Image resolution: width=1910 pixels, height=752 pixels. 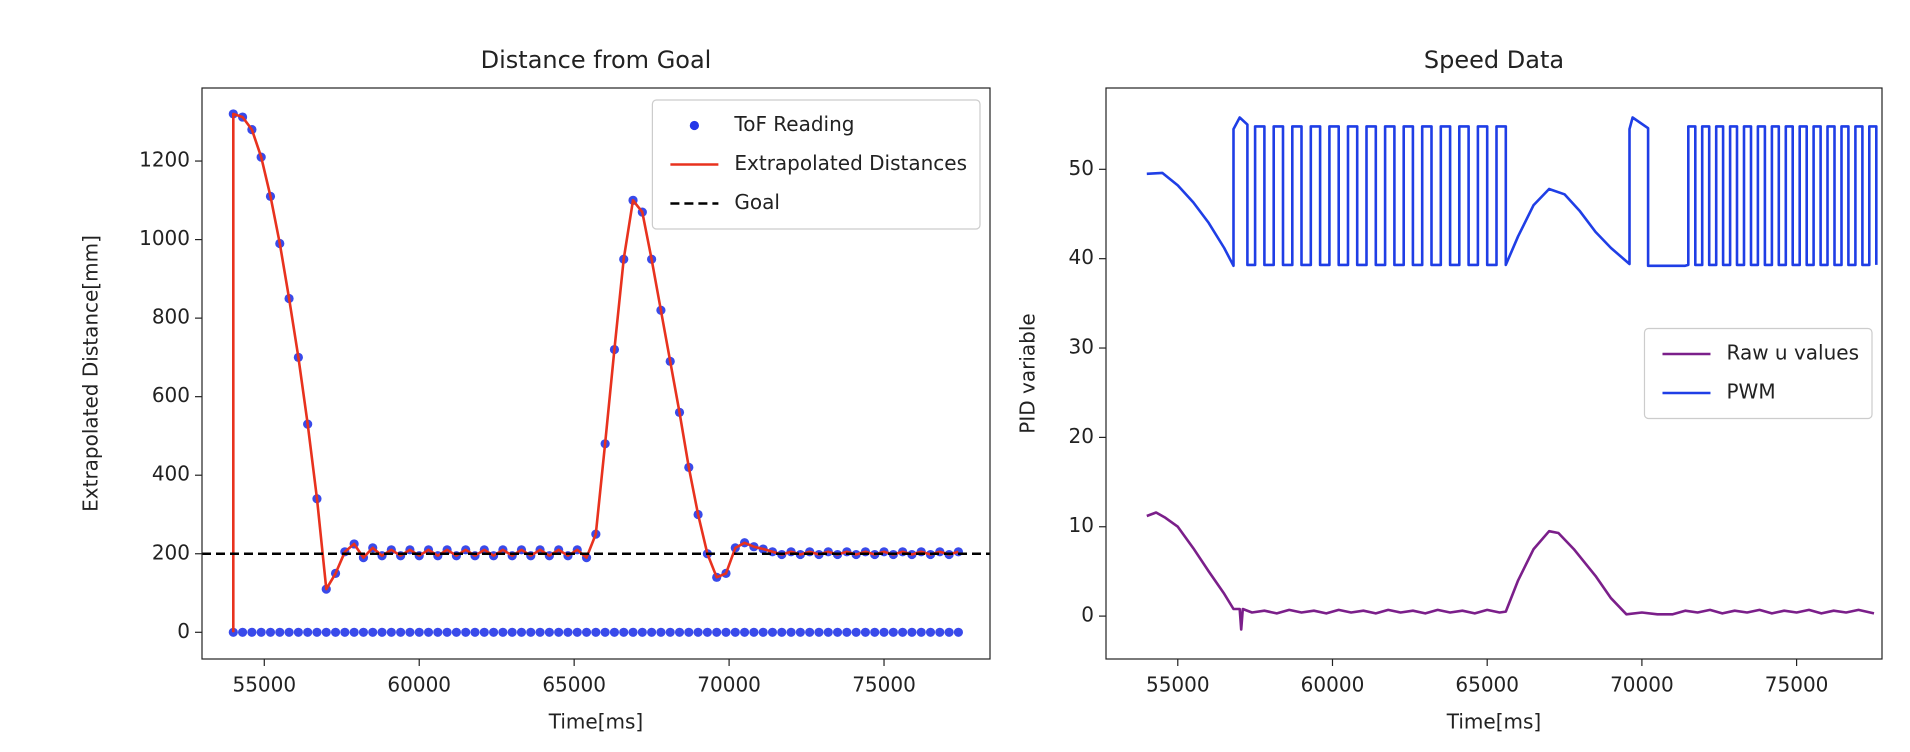 I want to click on legend-label: Extrapolated Distances, so click(x=850, y=163).